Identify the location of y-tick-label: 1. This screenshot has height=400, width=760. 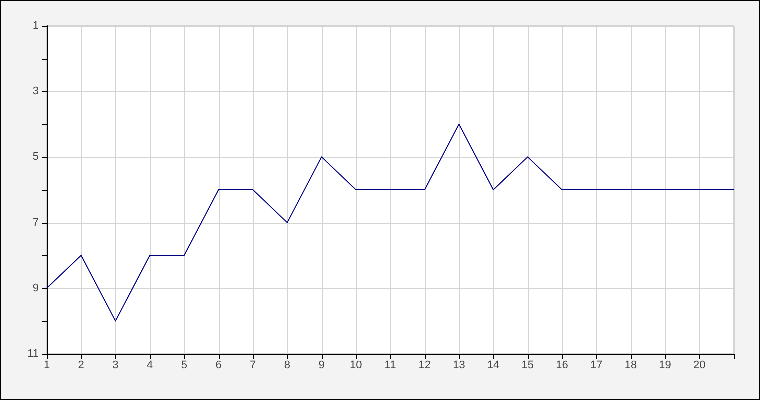
(35, 26).